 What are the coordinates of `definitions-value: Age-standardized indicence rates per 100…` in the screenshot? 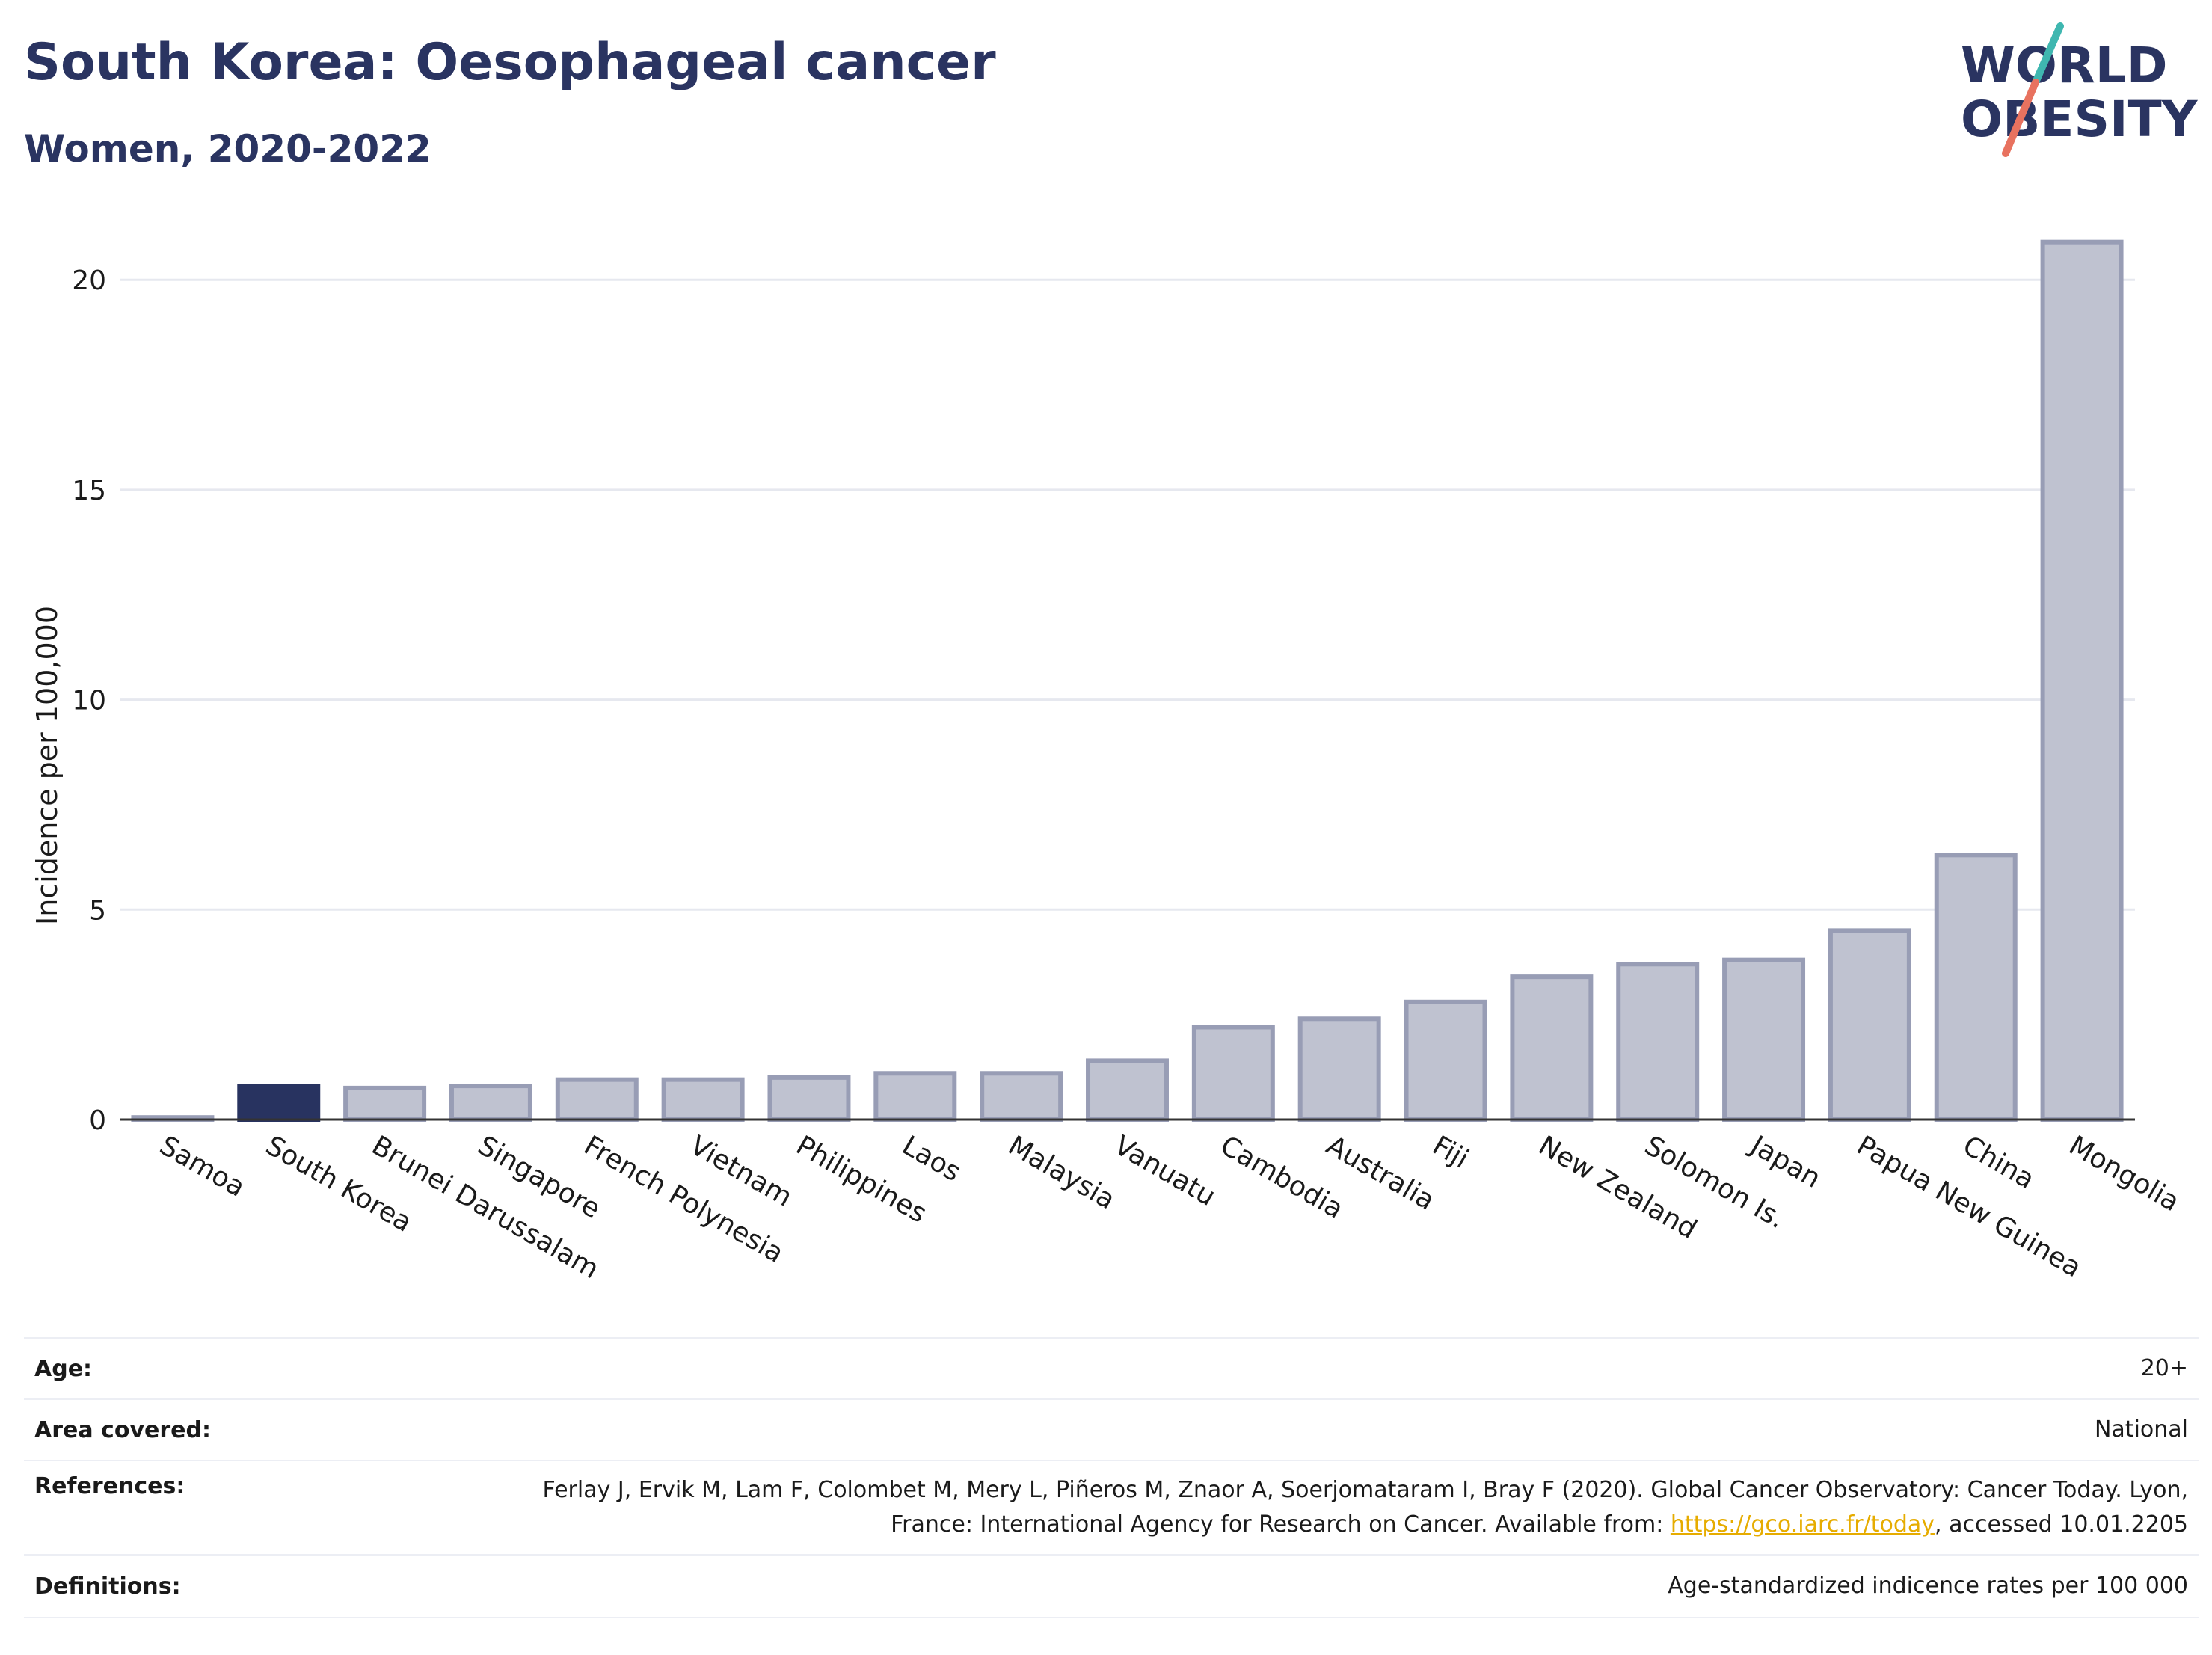 It's located at (1928, 1586).